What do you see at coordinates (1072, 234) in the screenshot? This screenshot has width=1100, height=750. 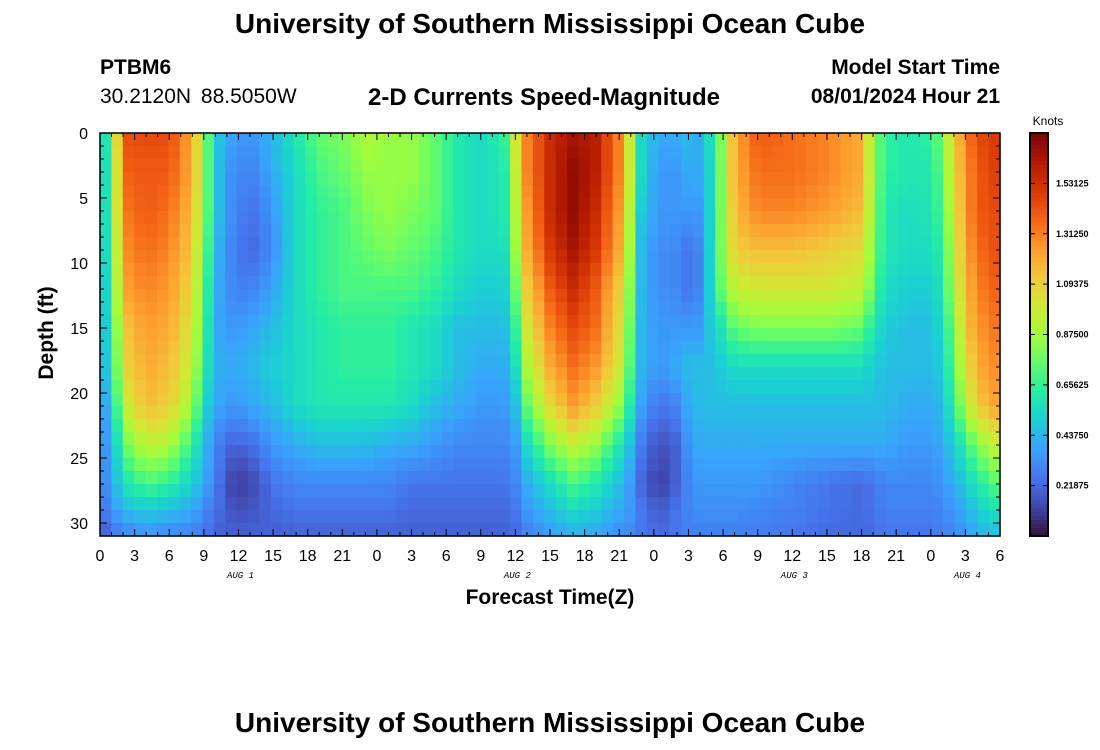 I see `colorbar-tick-label: 1.31250` at bounding box center [1072, 234].